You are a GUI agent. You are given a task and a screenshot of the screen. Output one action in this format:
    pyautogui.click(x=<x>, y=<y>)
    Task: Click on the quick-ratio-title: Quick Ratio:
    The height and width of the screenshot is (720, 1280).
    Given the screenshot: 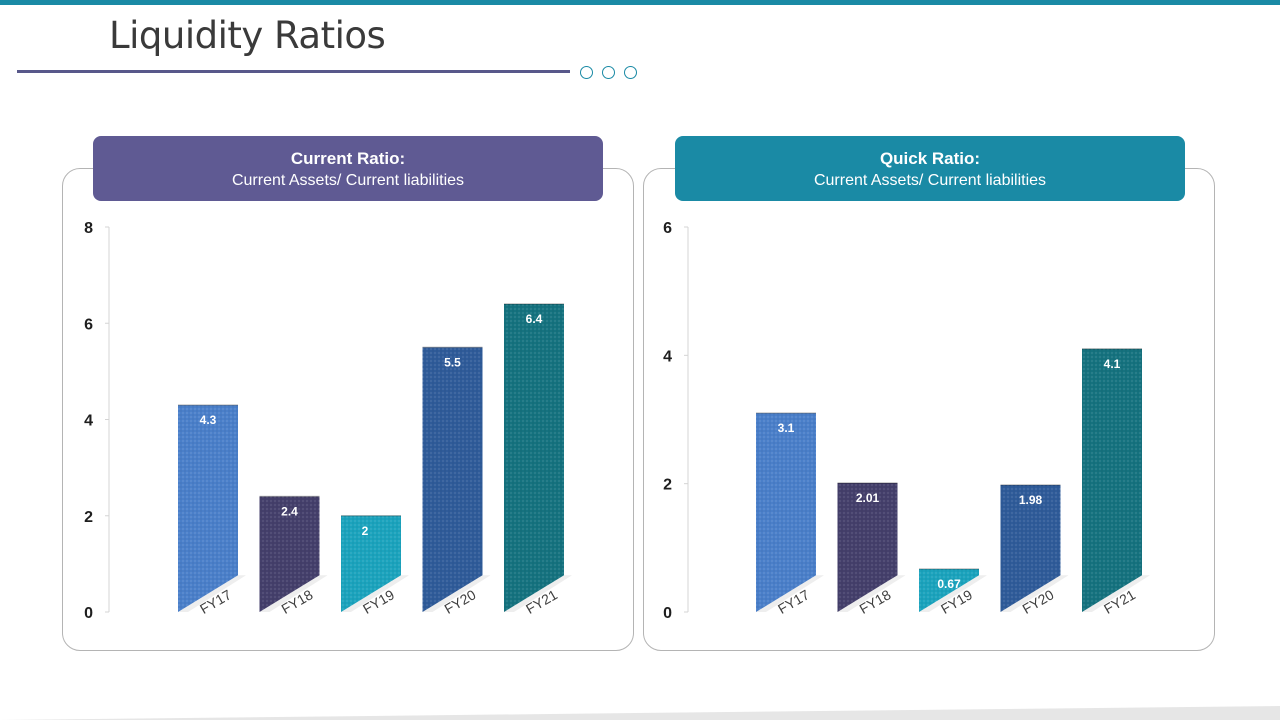 What is the action you would take?
    pyautogui.click(x=930, y=158)
    